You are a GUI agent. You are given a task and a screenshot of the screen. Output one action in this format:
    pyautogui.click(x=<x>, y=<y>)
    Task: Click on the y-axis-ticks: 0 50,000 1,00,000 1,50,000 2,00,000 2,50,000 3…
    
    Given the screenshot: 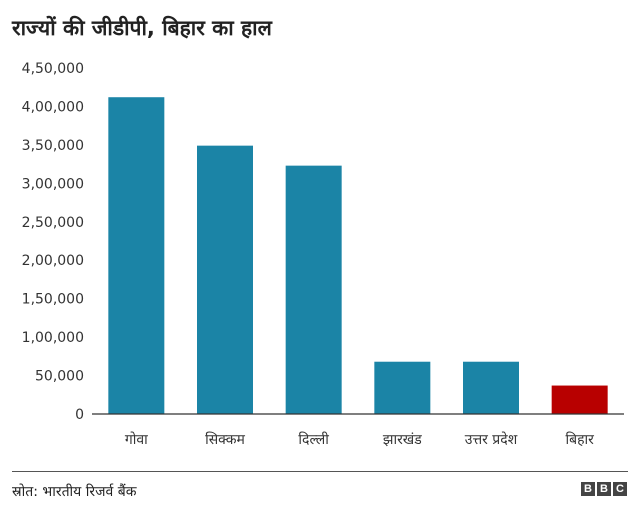 What is the action you would take?
    pyautogui.click(x=53, y=242)
    